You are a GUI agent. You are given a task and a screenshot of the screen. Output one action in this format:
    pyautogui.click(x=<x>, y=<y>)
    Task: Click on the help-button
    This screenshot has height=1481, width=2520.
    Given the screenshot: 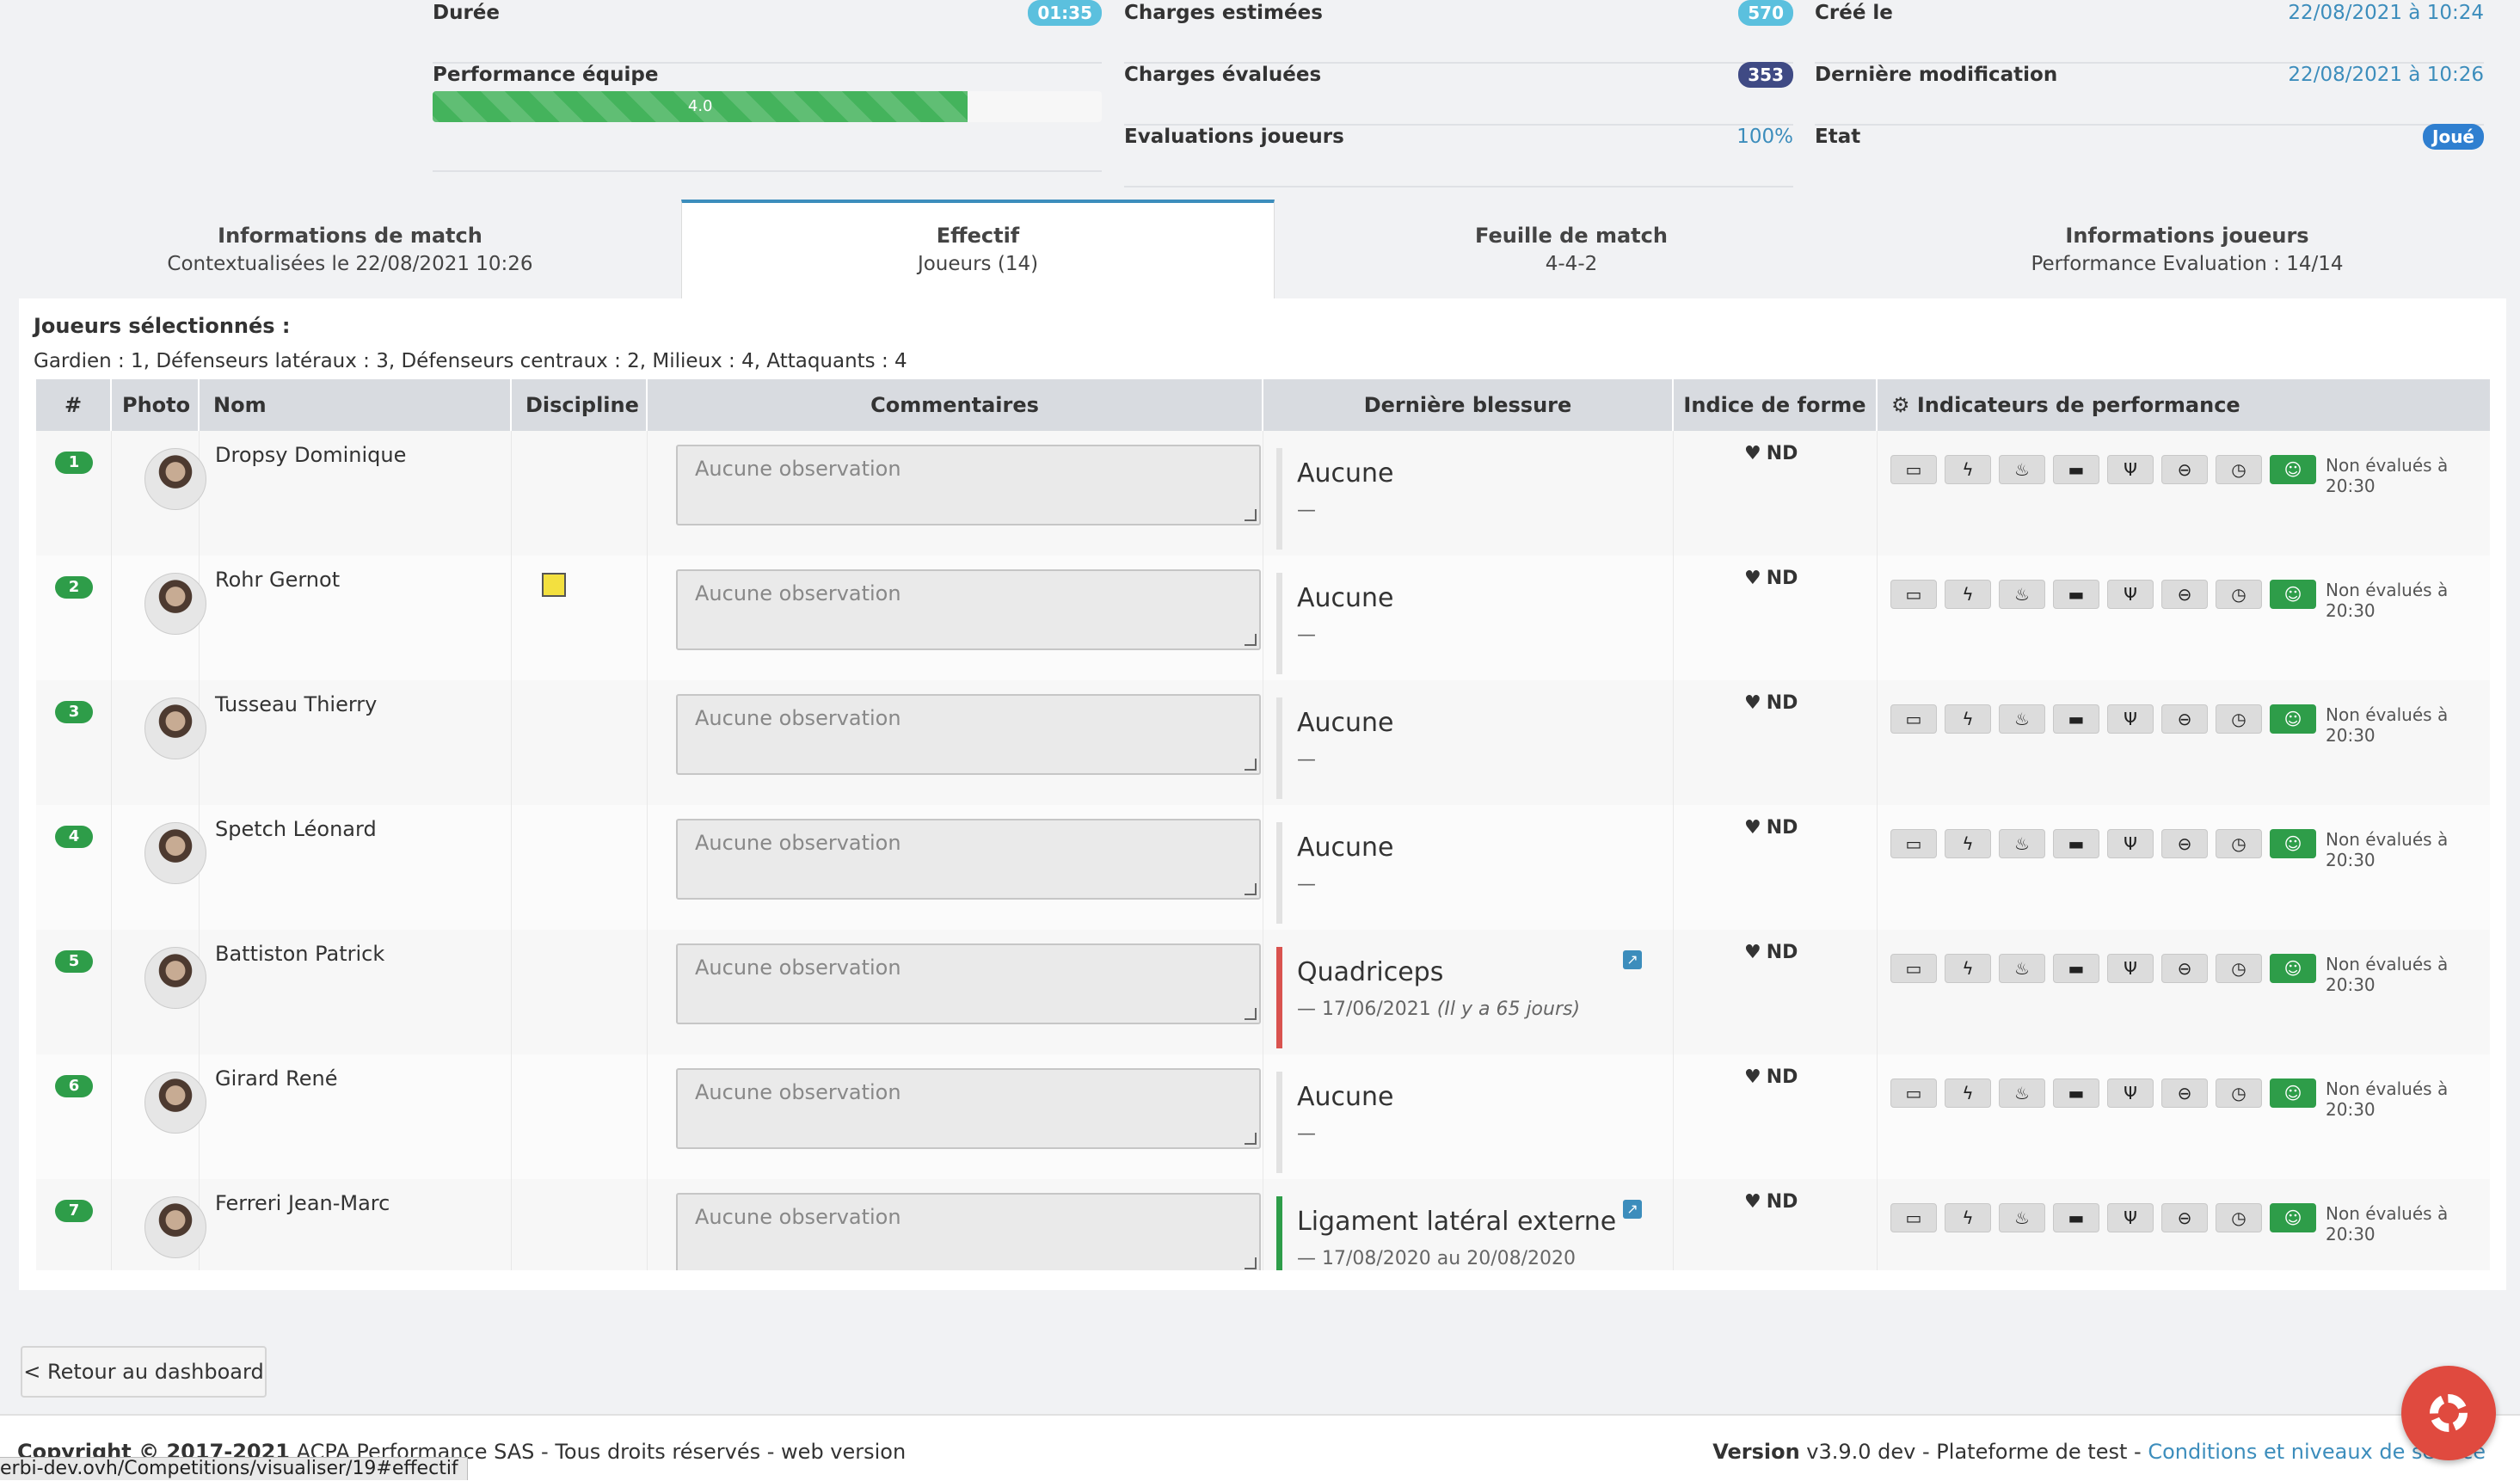 What is the action you would take?
    pyautogui.click(x=2448, y=1413)
    